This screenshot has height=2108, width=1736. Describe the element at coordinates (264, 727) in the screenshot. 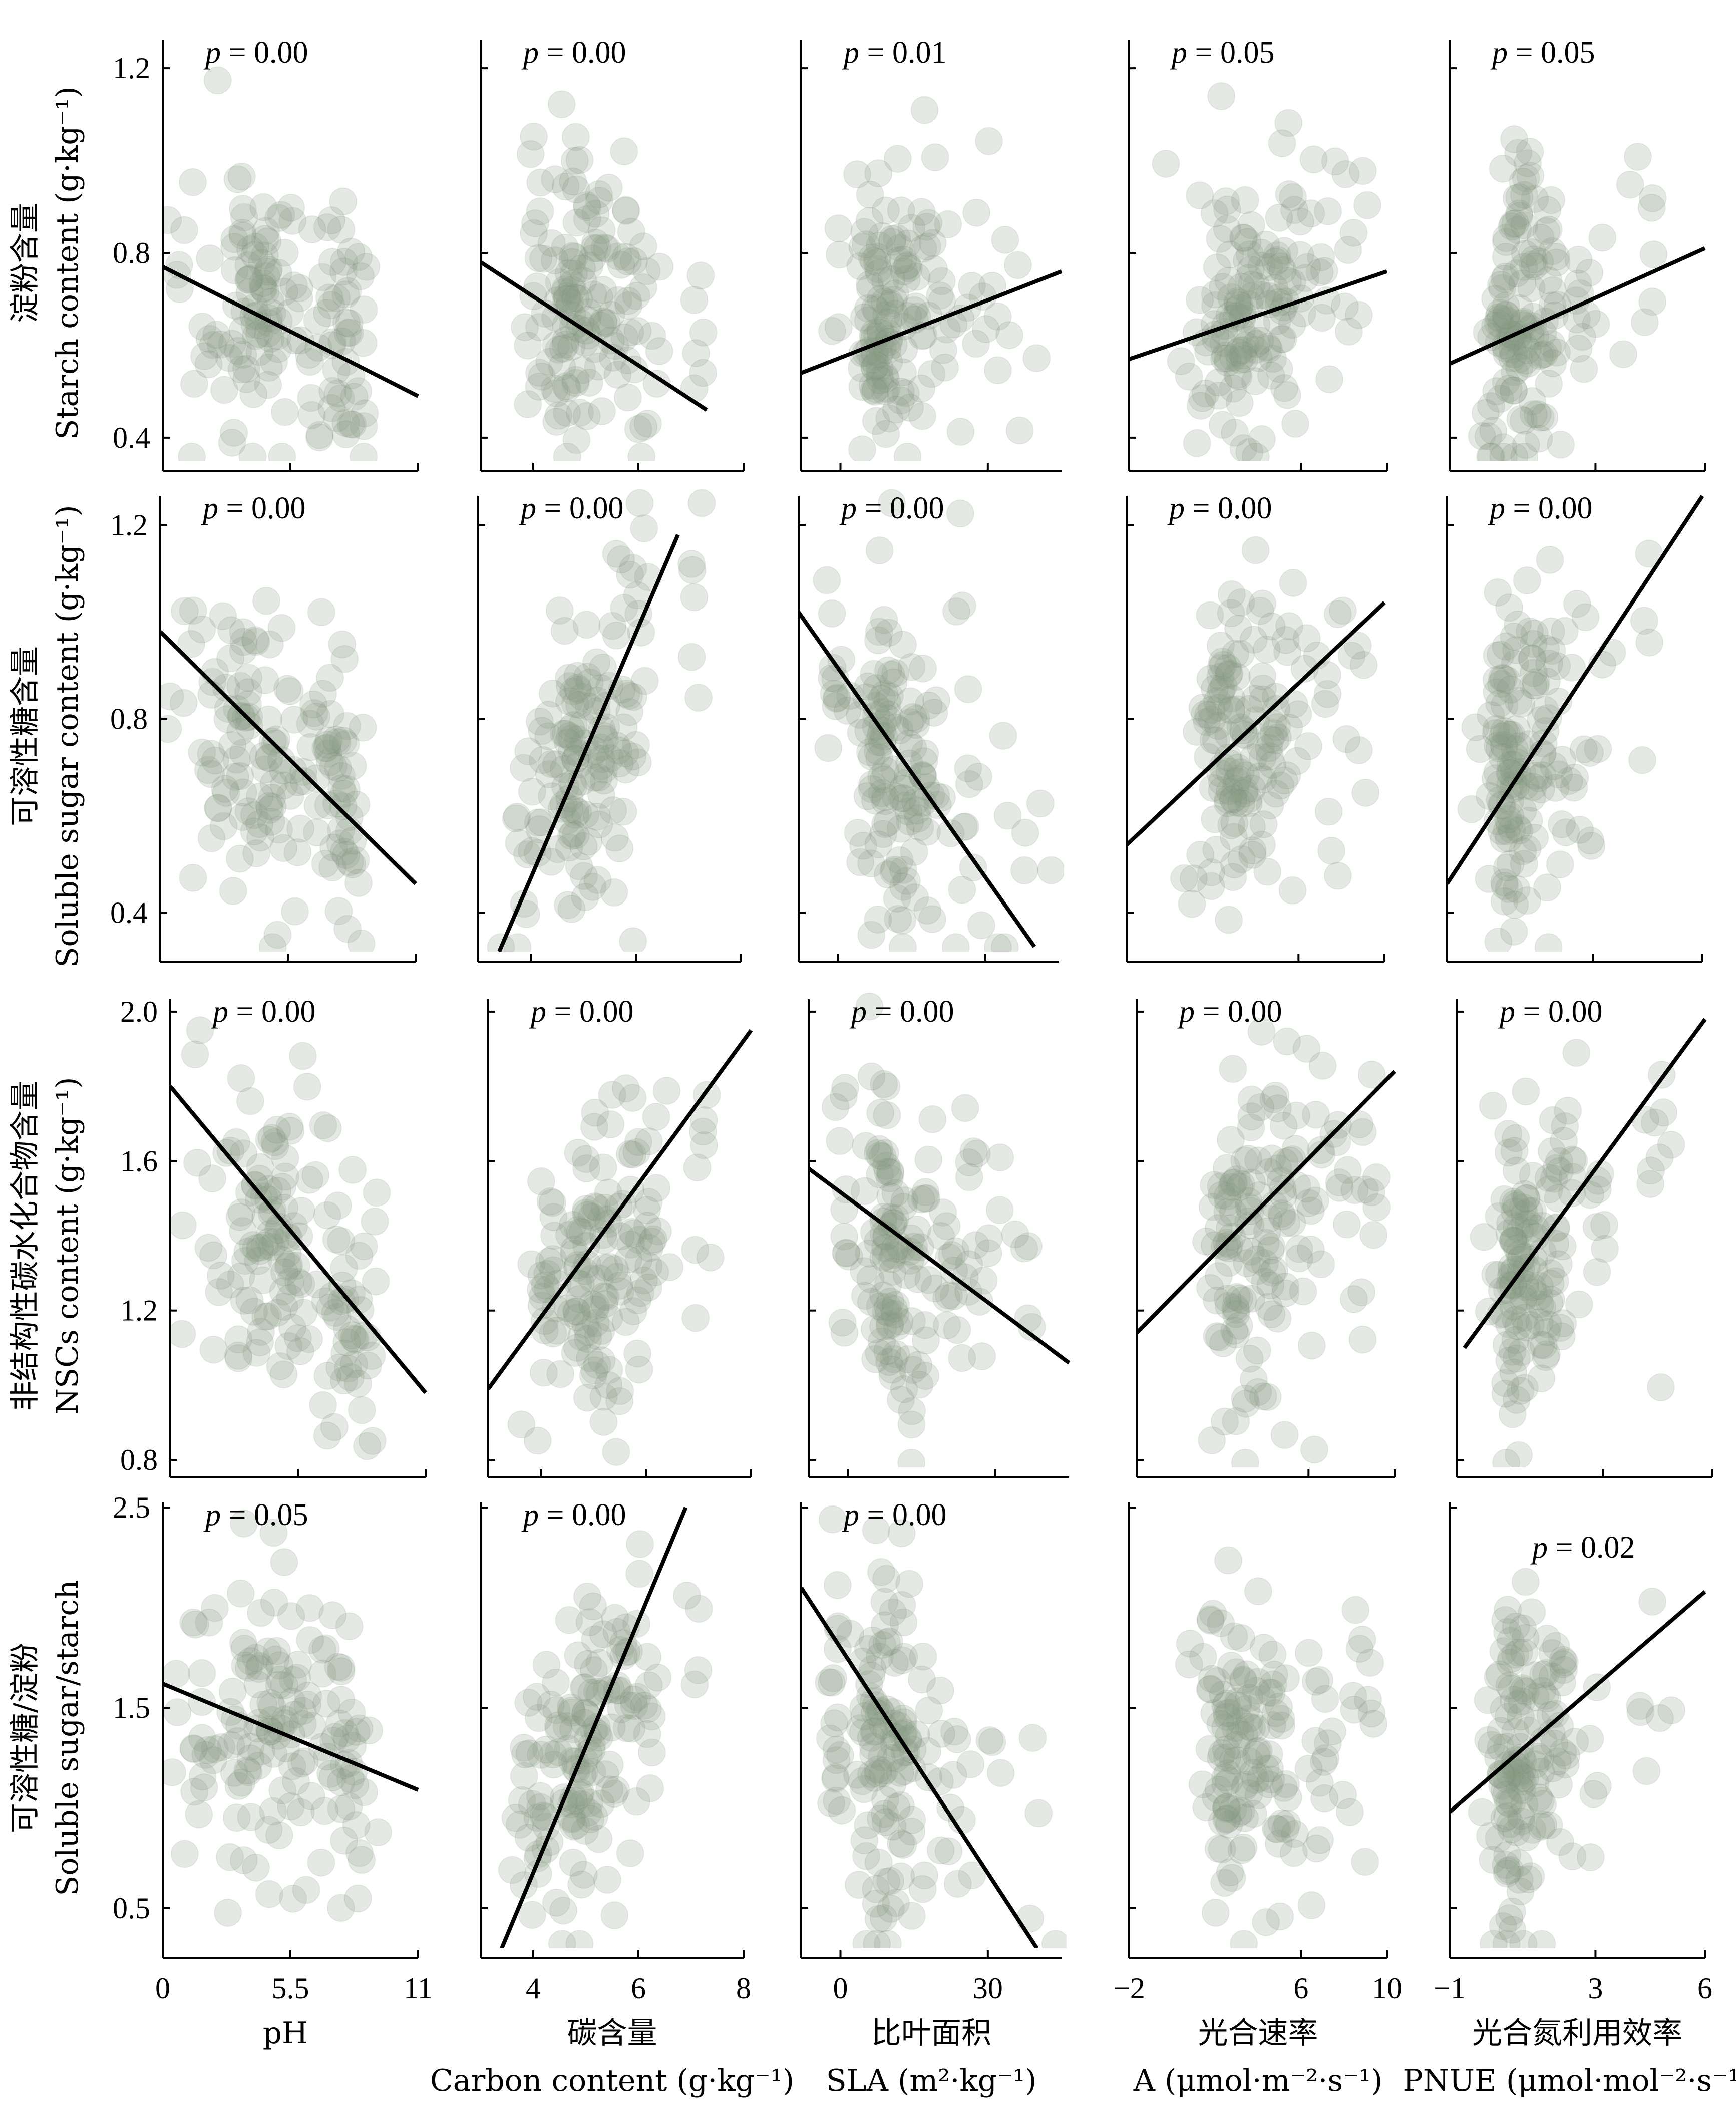

I see `panel-sugar-pH: 0.40.81.2 p = 0.00` at that location.